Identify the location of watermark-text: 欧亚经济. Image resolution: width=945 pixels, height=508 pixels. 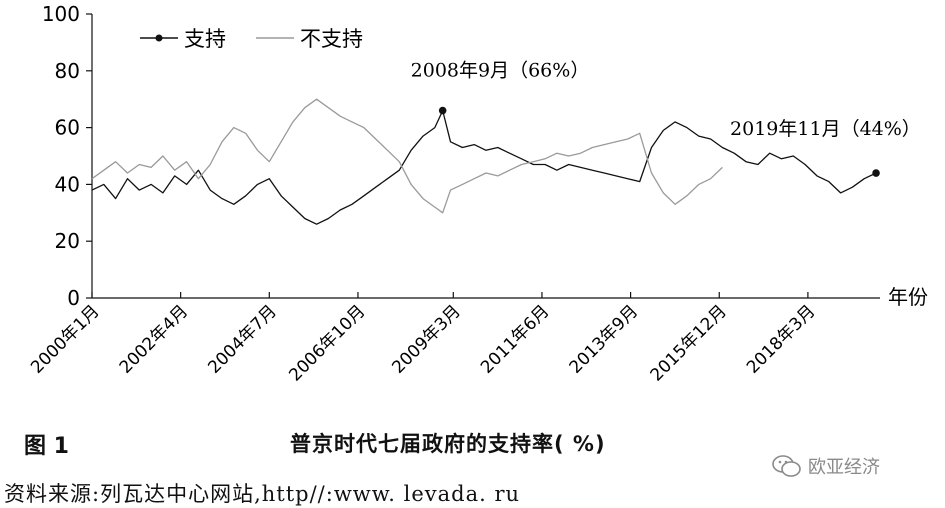
(844, 467).